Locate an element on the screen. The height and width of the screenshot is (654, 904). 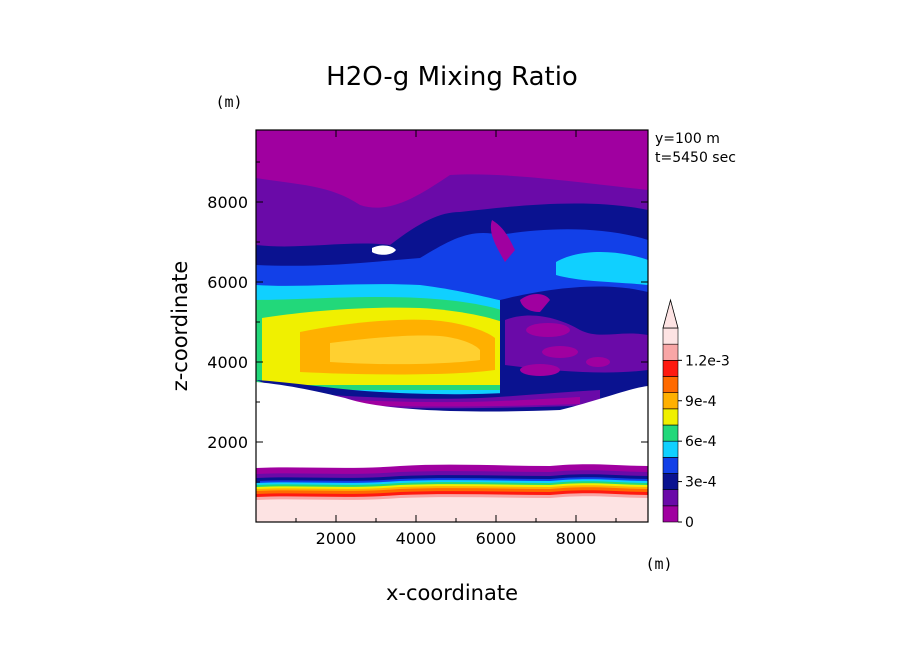
y-axis-label: z-coordinate is located at coordinates (180, 326).